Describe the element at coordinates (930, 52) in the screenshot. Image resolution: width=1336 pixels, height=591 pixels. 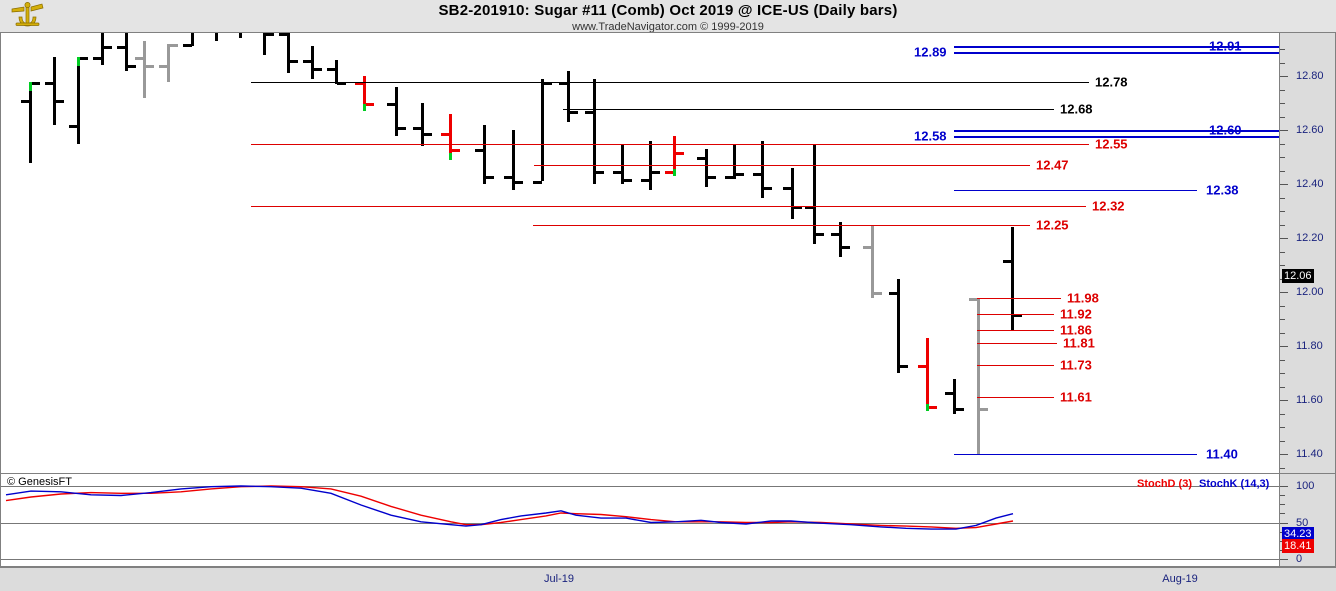
I see `price-level-label: 12.89` at that location.